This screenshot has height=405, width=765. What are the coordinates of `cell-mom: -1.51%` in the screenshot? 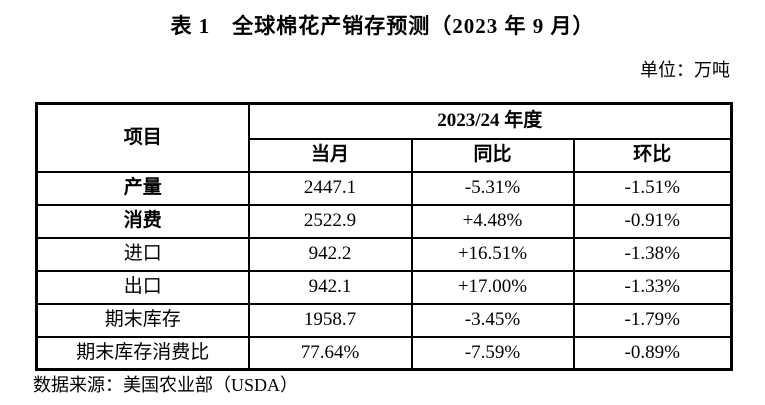 It's located at (652, 188).